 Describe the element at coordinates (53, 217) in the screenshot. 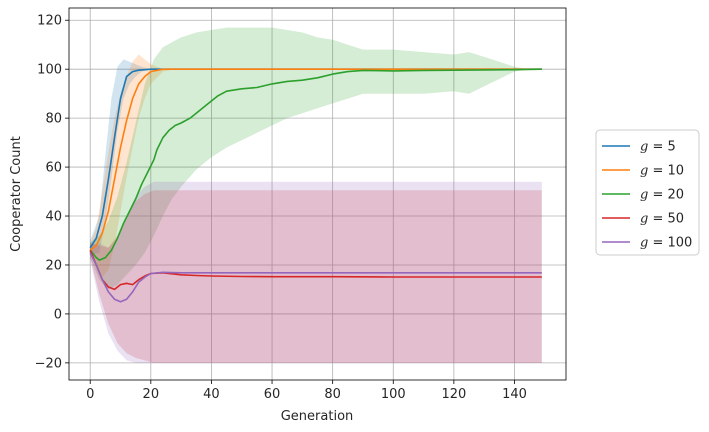

I see `y-tick-label: 40` at that location.